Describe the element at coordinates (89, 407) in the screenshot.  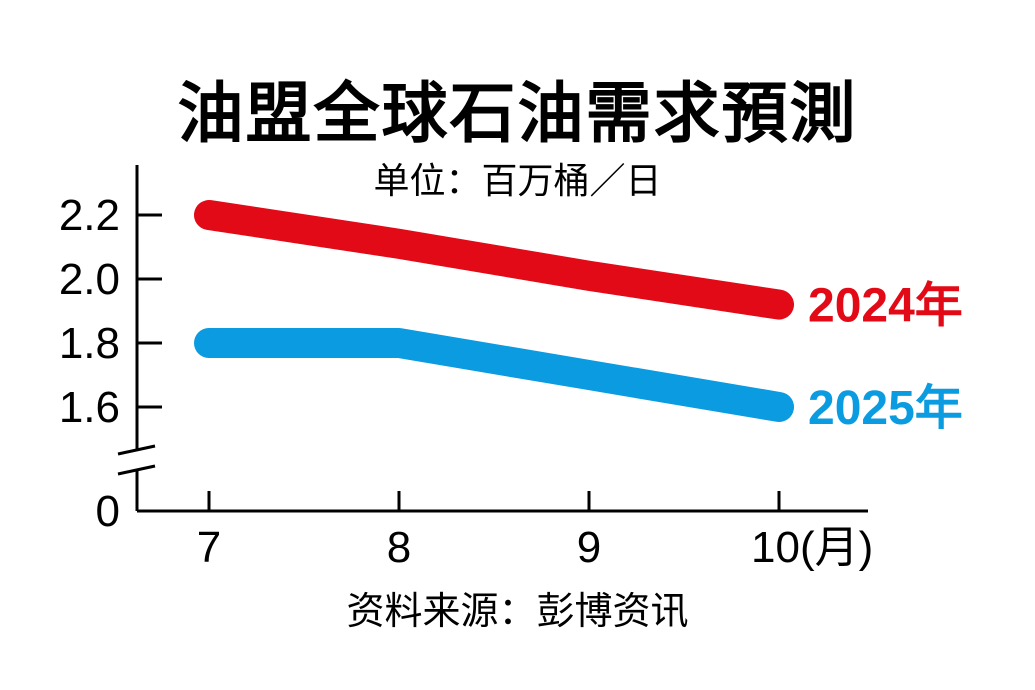
I see `y-tick-label: 1.6` at that location.